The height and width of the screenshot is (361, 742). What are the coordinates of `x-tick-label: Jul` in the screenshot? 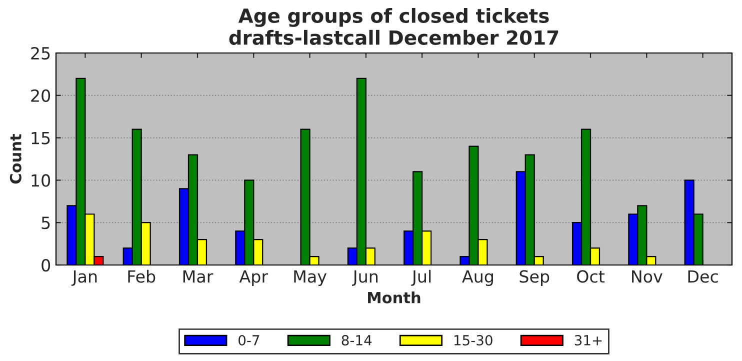 It's located at (421, 278).